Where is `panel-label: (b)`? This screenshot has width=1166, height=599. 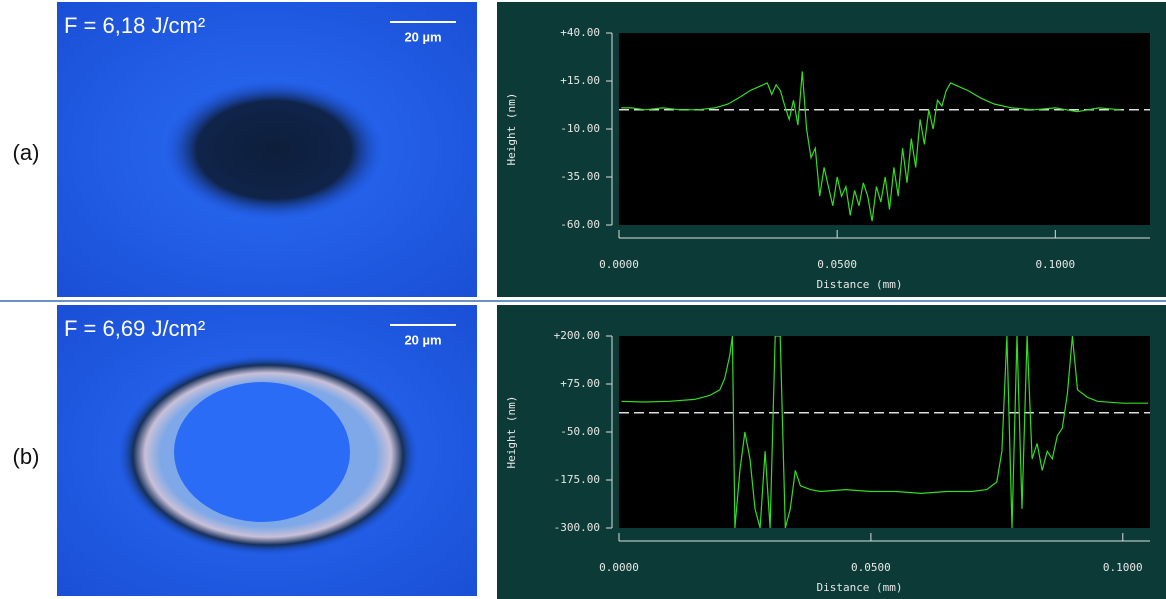
panel-label: (b) is located at coordinates (26, 456).